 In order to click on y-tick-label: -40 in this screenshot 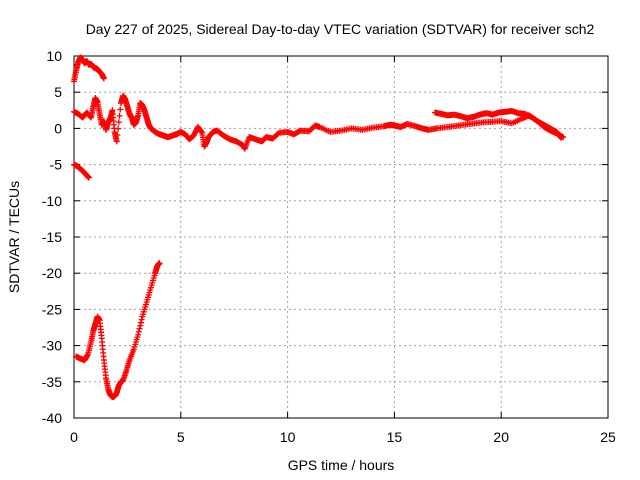, I will do `click(52, 418)`.